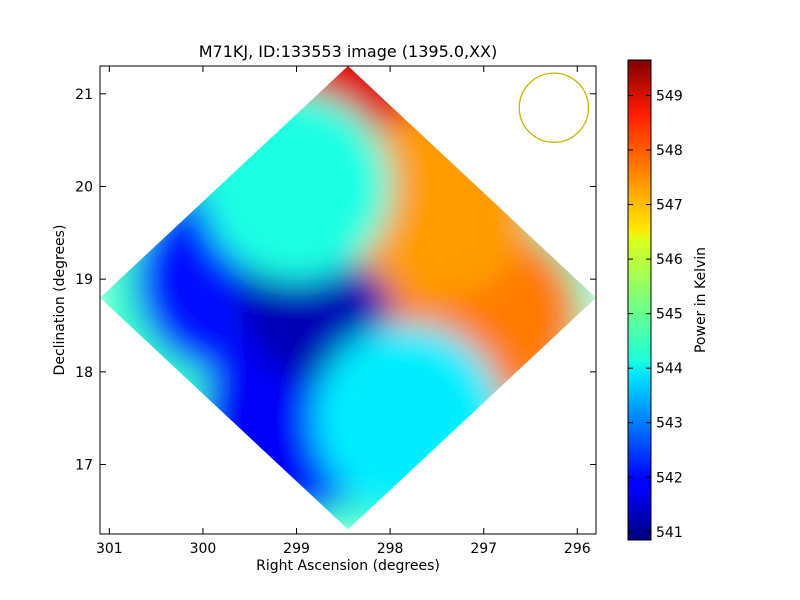 The width and height of the screenshot is (800, 600). I want to click on x-tick-label: 298, so click(390, 549).